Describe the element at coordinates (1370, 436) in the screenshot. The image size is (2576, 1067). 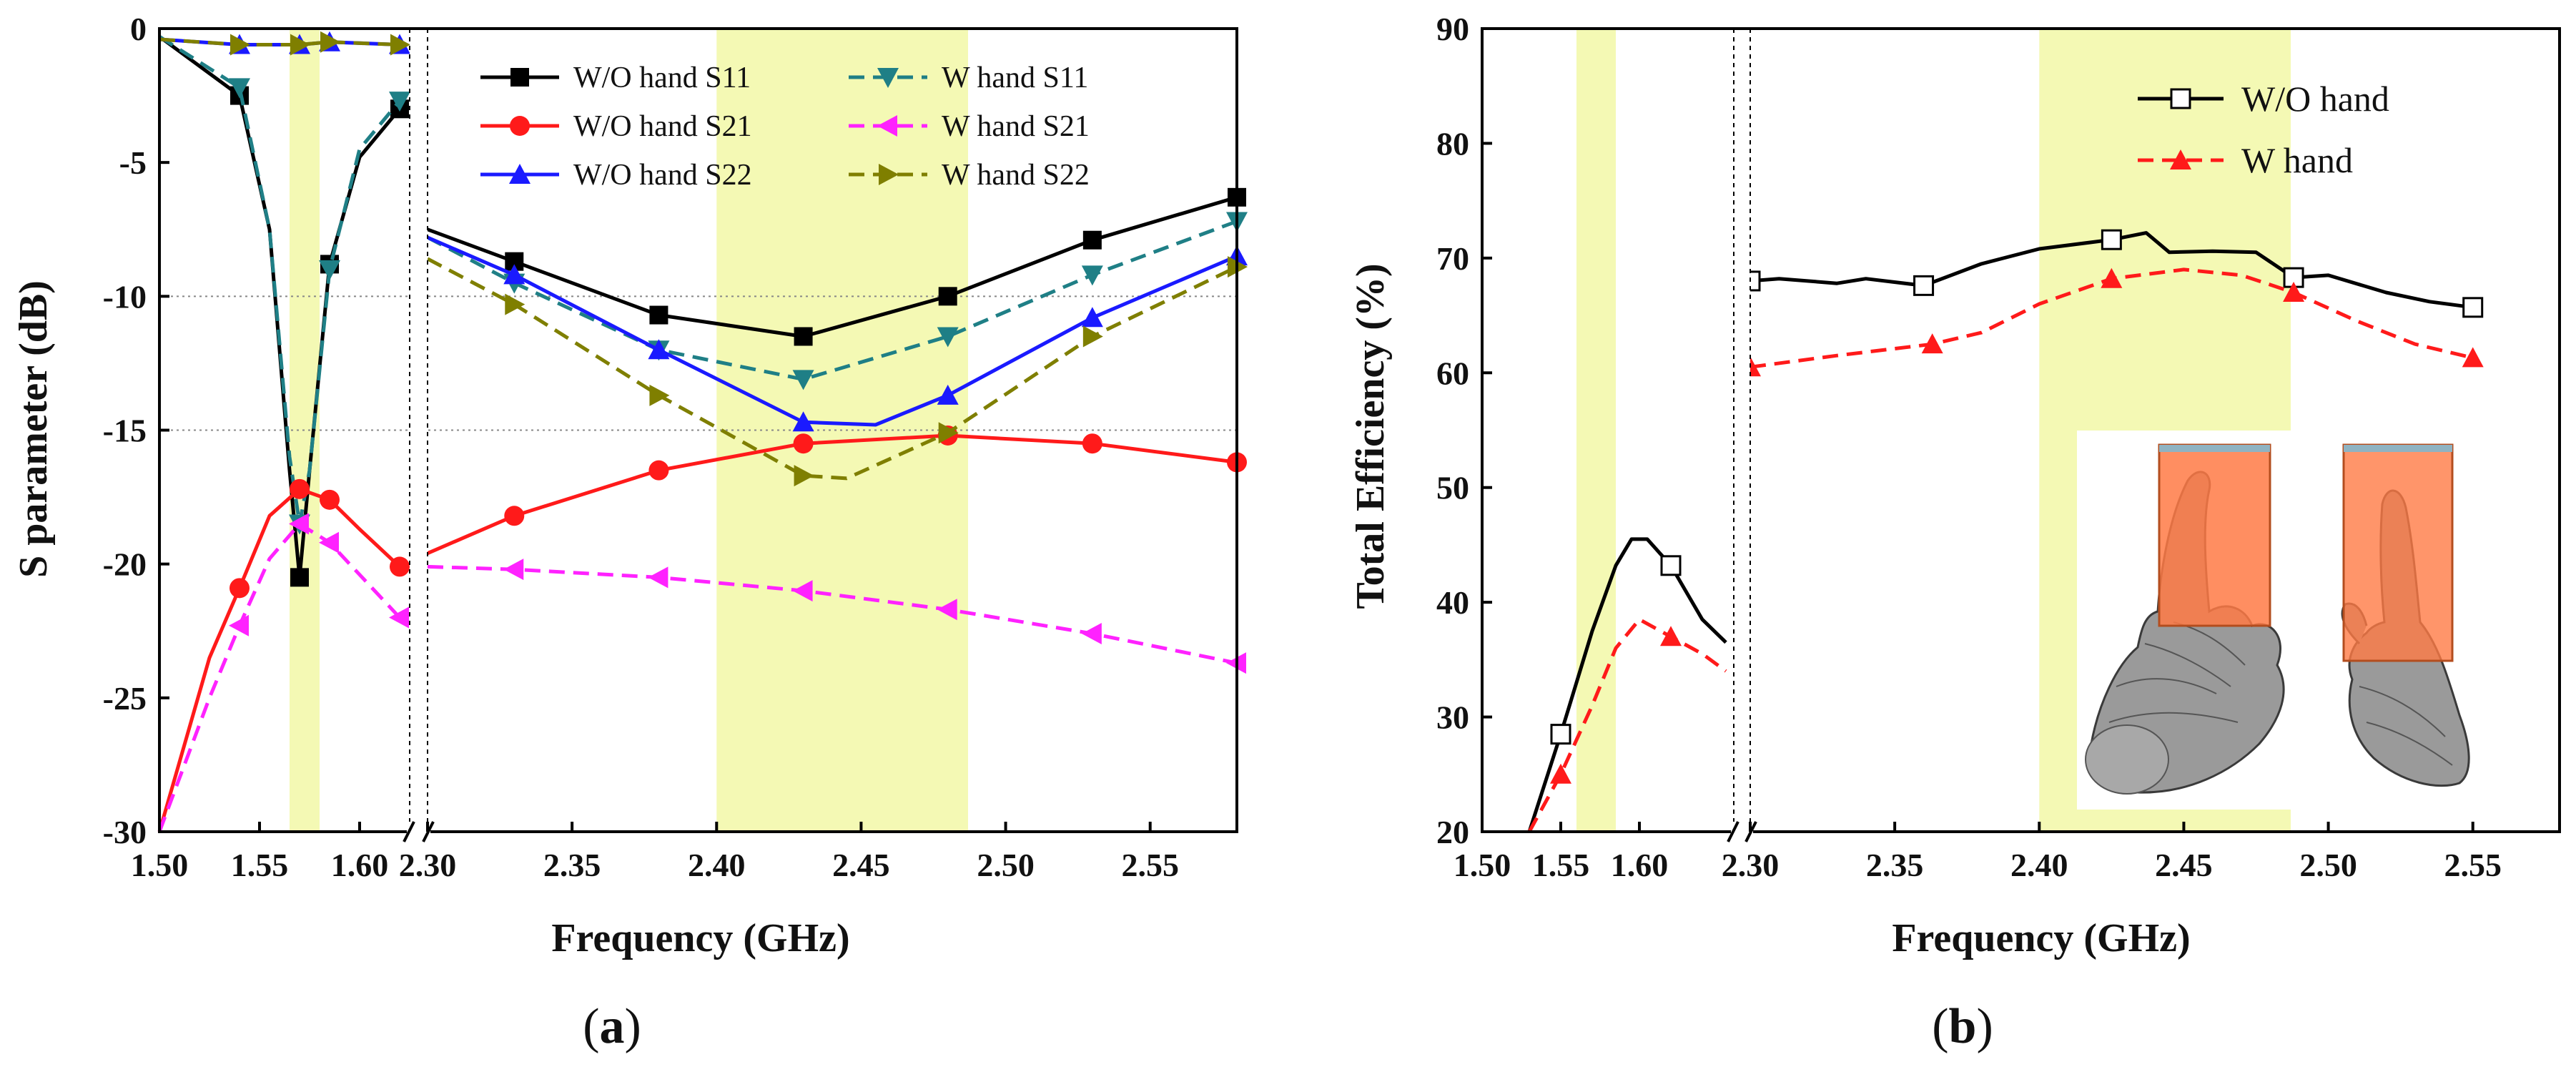
I see `y-axis-label-b: Total Efficiency (%)` at that location.